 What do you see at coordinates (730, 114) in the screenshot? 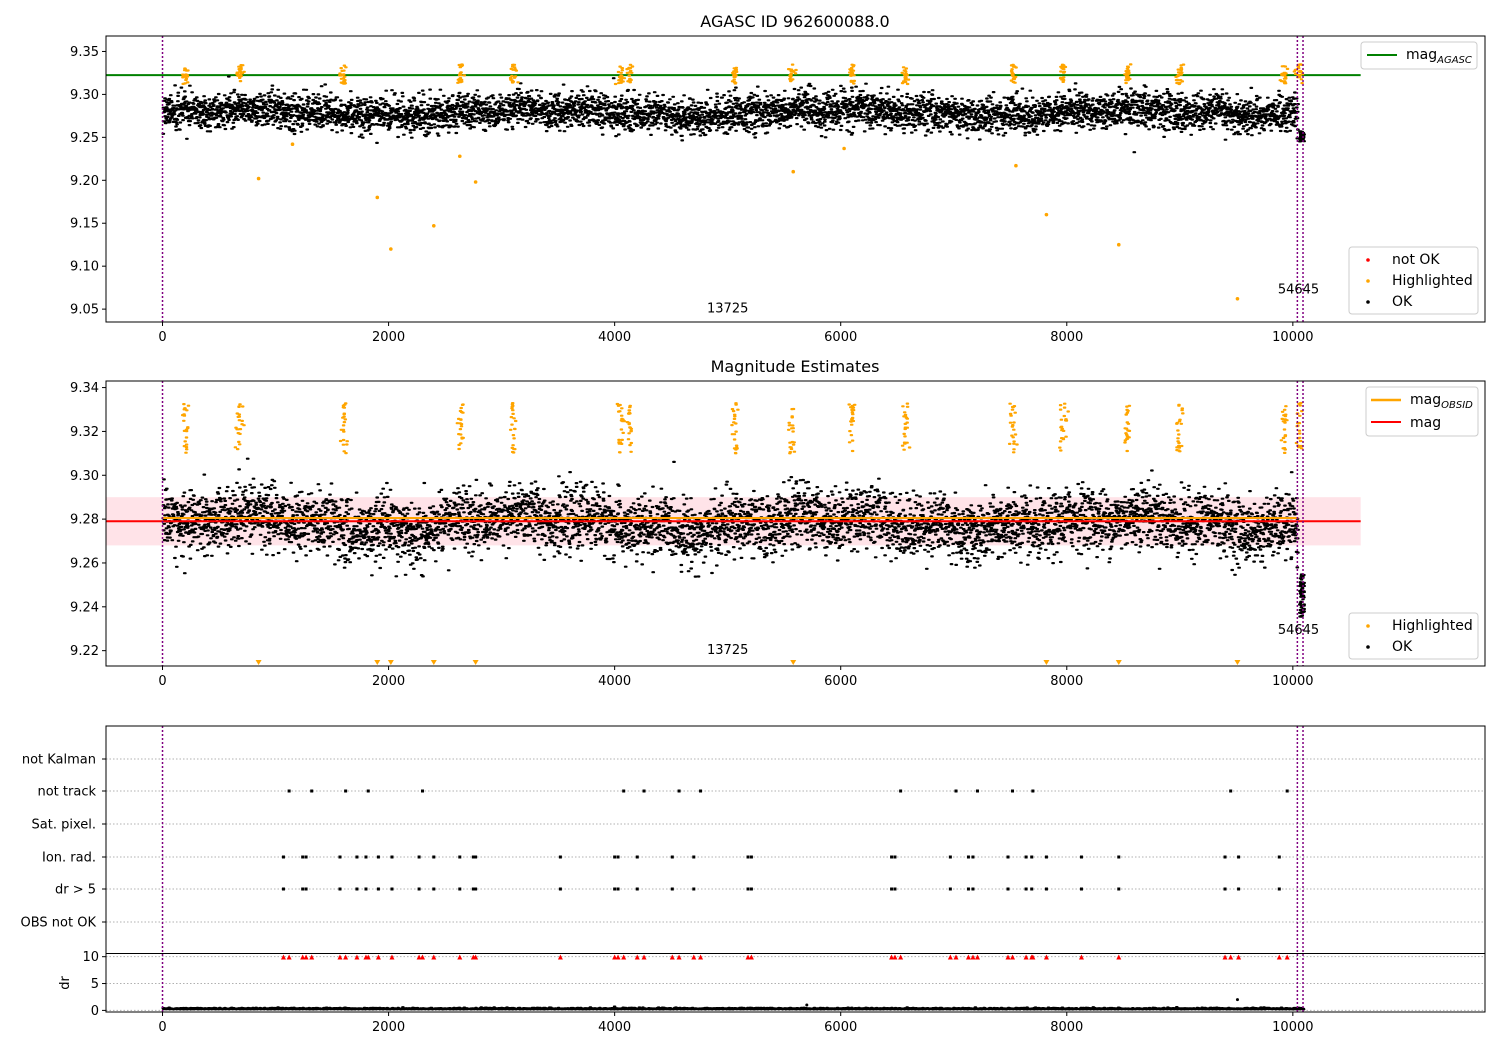
I see `ok-points` at bounding box center [730, 114].